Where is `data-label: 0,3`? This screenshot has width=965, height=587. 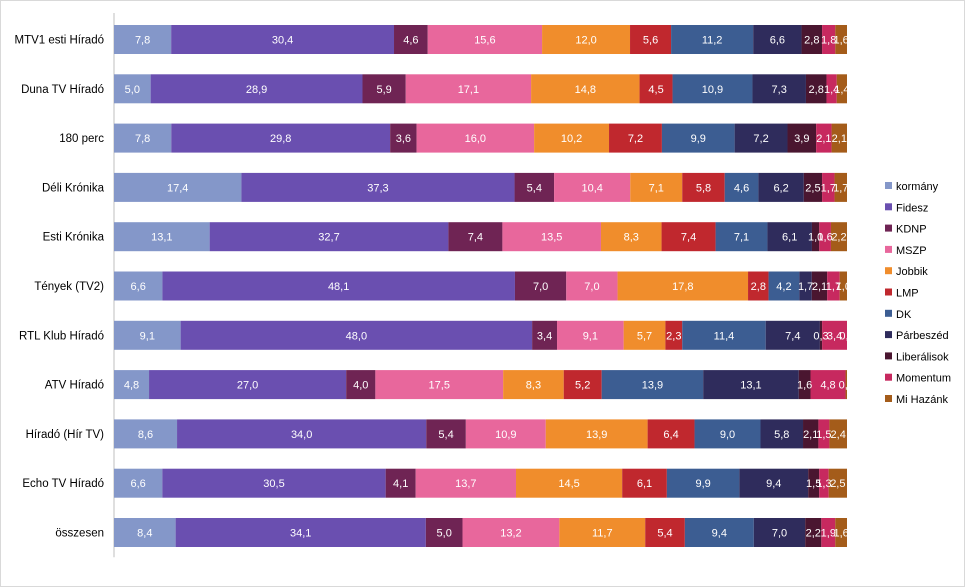
data-label: 0,3 is located at coordinates (820, 336).